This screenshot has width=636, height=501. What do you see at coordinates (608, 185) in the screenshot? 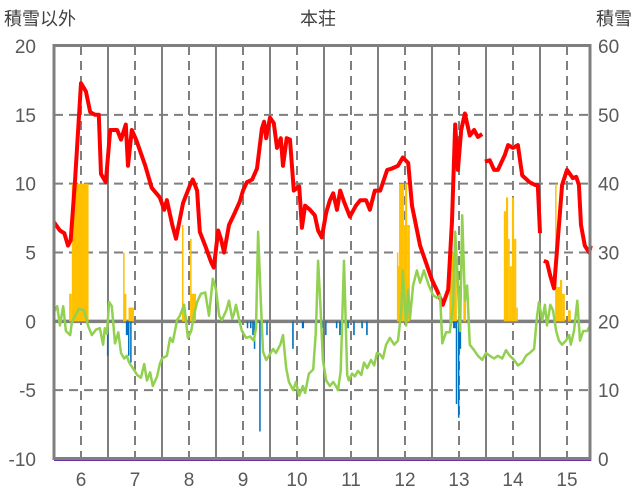
I see `right-y-tick-label: 40` at bounding box center [608, 185].